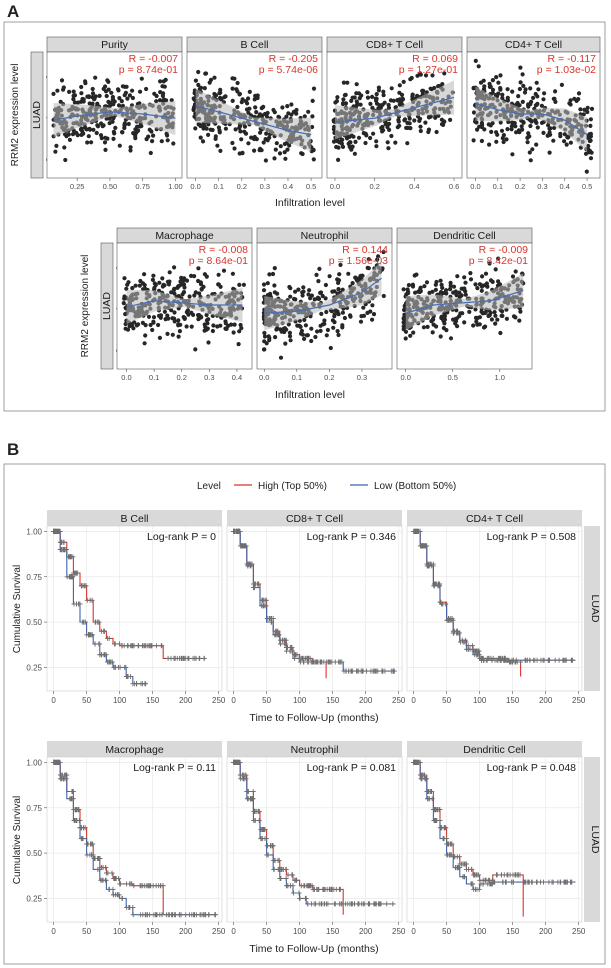 This screenshot has width=611, height=968. I want to click on facet-title: Macrophage, so click(184, 236).